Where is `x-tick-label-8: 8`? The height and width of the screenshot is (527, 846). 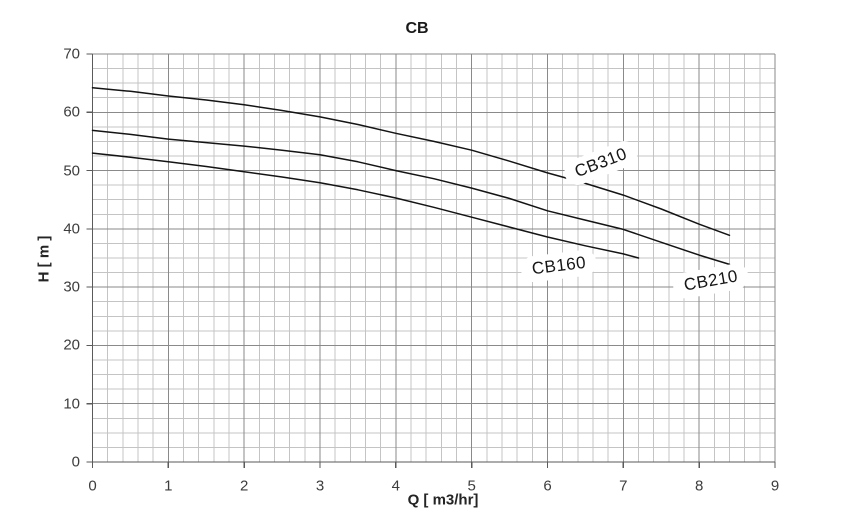 x-tick-label-8: 8 is located at coordinates (699, 486).